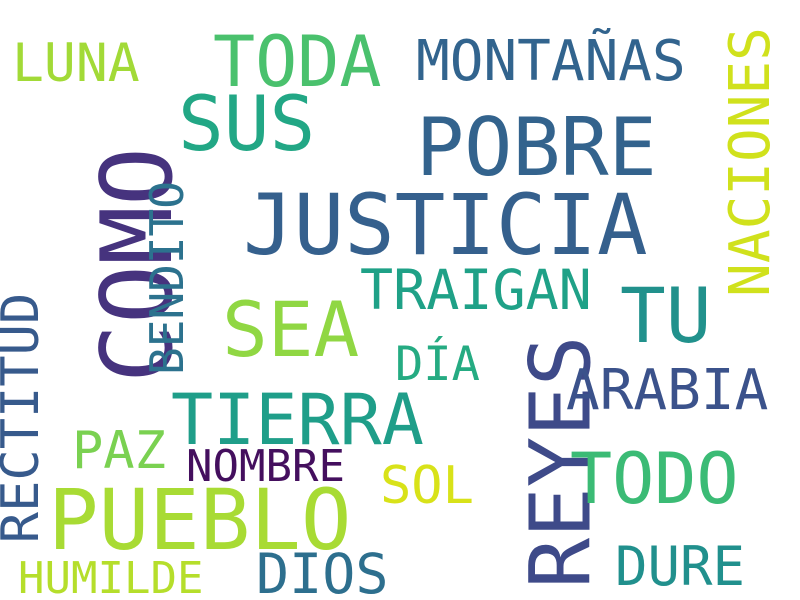 The height and width of the screenshot is (600, 800). I want to click on word-montanas: MONTAÑAS, so click(551, 61).